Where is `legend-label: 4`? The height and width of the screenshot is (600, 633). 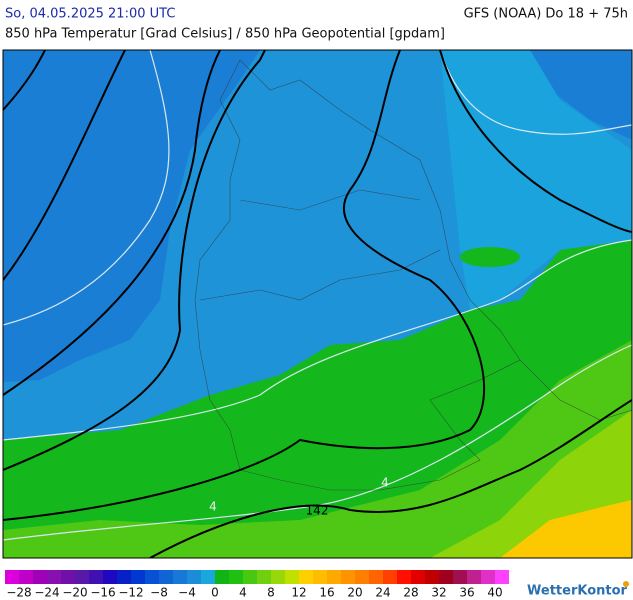
legend-label: 4 is located at coordinates (243, 593).